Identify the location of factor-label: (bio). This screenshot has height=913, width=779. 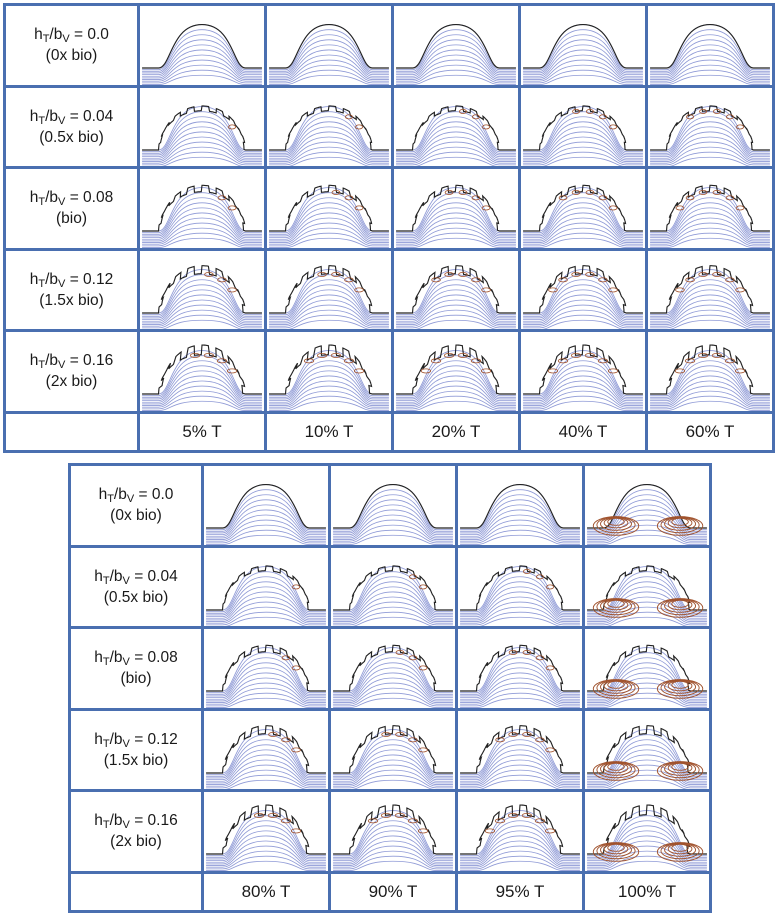
(71, 219).